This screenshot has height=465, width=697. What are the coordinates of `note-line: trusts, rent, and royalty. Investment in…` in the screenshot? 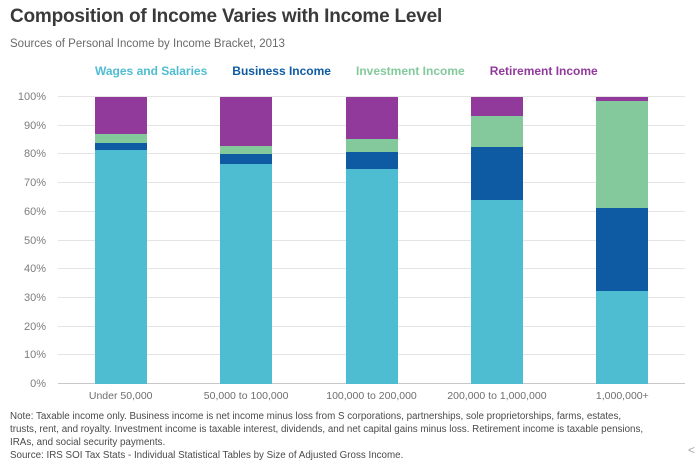 It's located at (327, 429).